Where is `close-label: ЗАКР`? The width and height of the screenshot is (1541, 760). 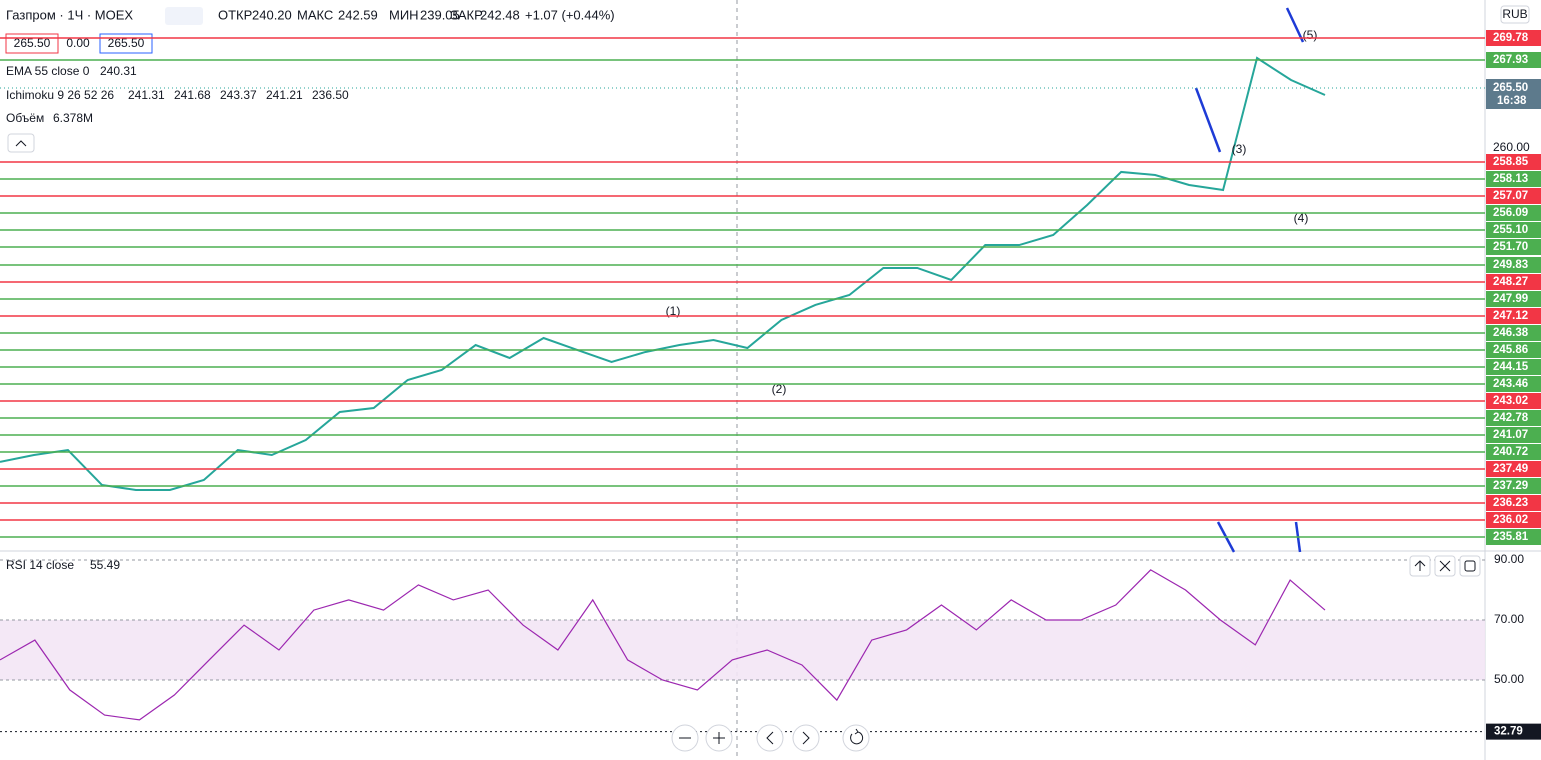 close-label: ЗАКР is located at coordinates (466, 14).